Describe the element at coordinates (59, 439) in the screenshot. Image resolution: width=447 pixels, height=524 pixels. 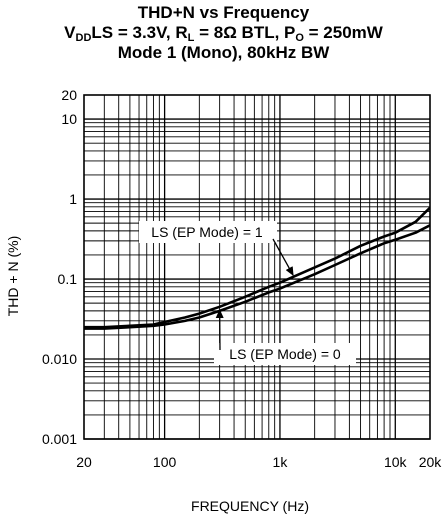
I see `y-tick-label: 0.001` at that location.